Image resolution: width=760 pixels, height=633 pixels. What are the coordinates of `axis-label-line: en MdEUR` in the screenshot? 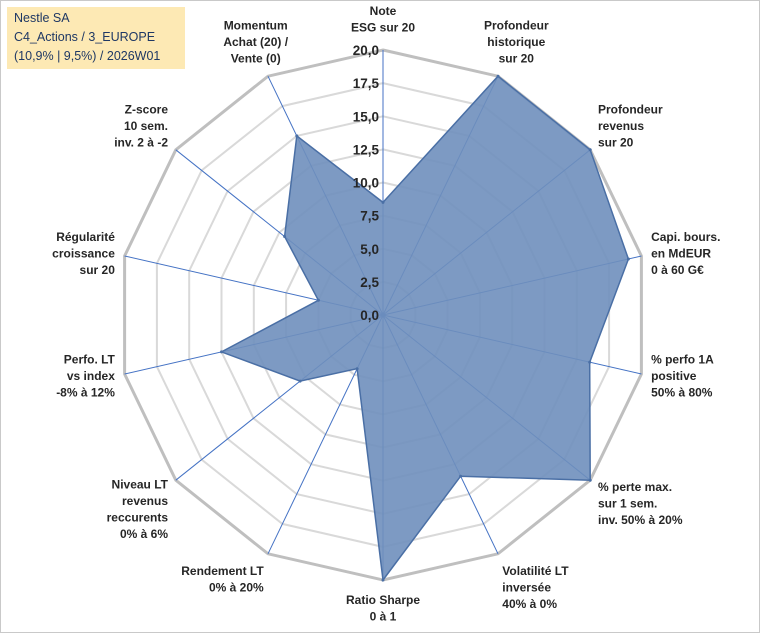 It's located at (681, 254).